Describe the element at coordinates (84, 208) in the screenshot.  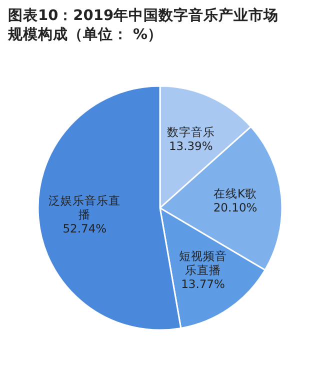
I see `slice-label: 泛娱乐音乐直播` at that location.